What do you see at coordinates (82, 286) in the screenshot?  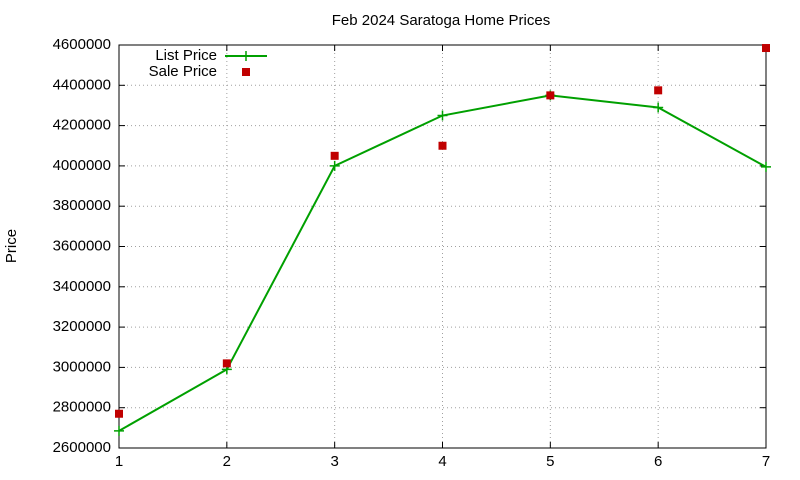 I see `y-tick-label: 3400000` at bounding box center [82, 286].